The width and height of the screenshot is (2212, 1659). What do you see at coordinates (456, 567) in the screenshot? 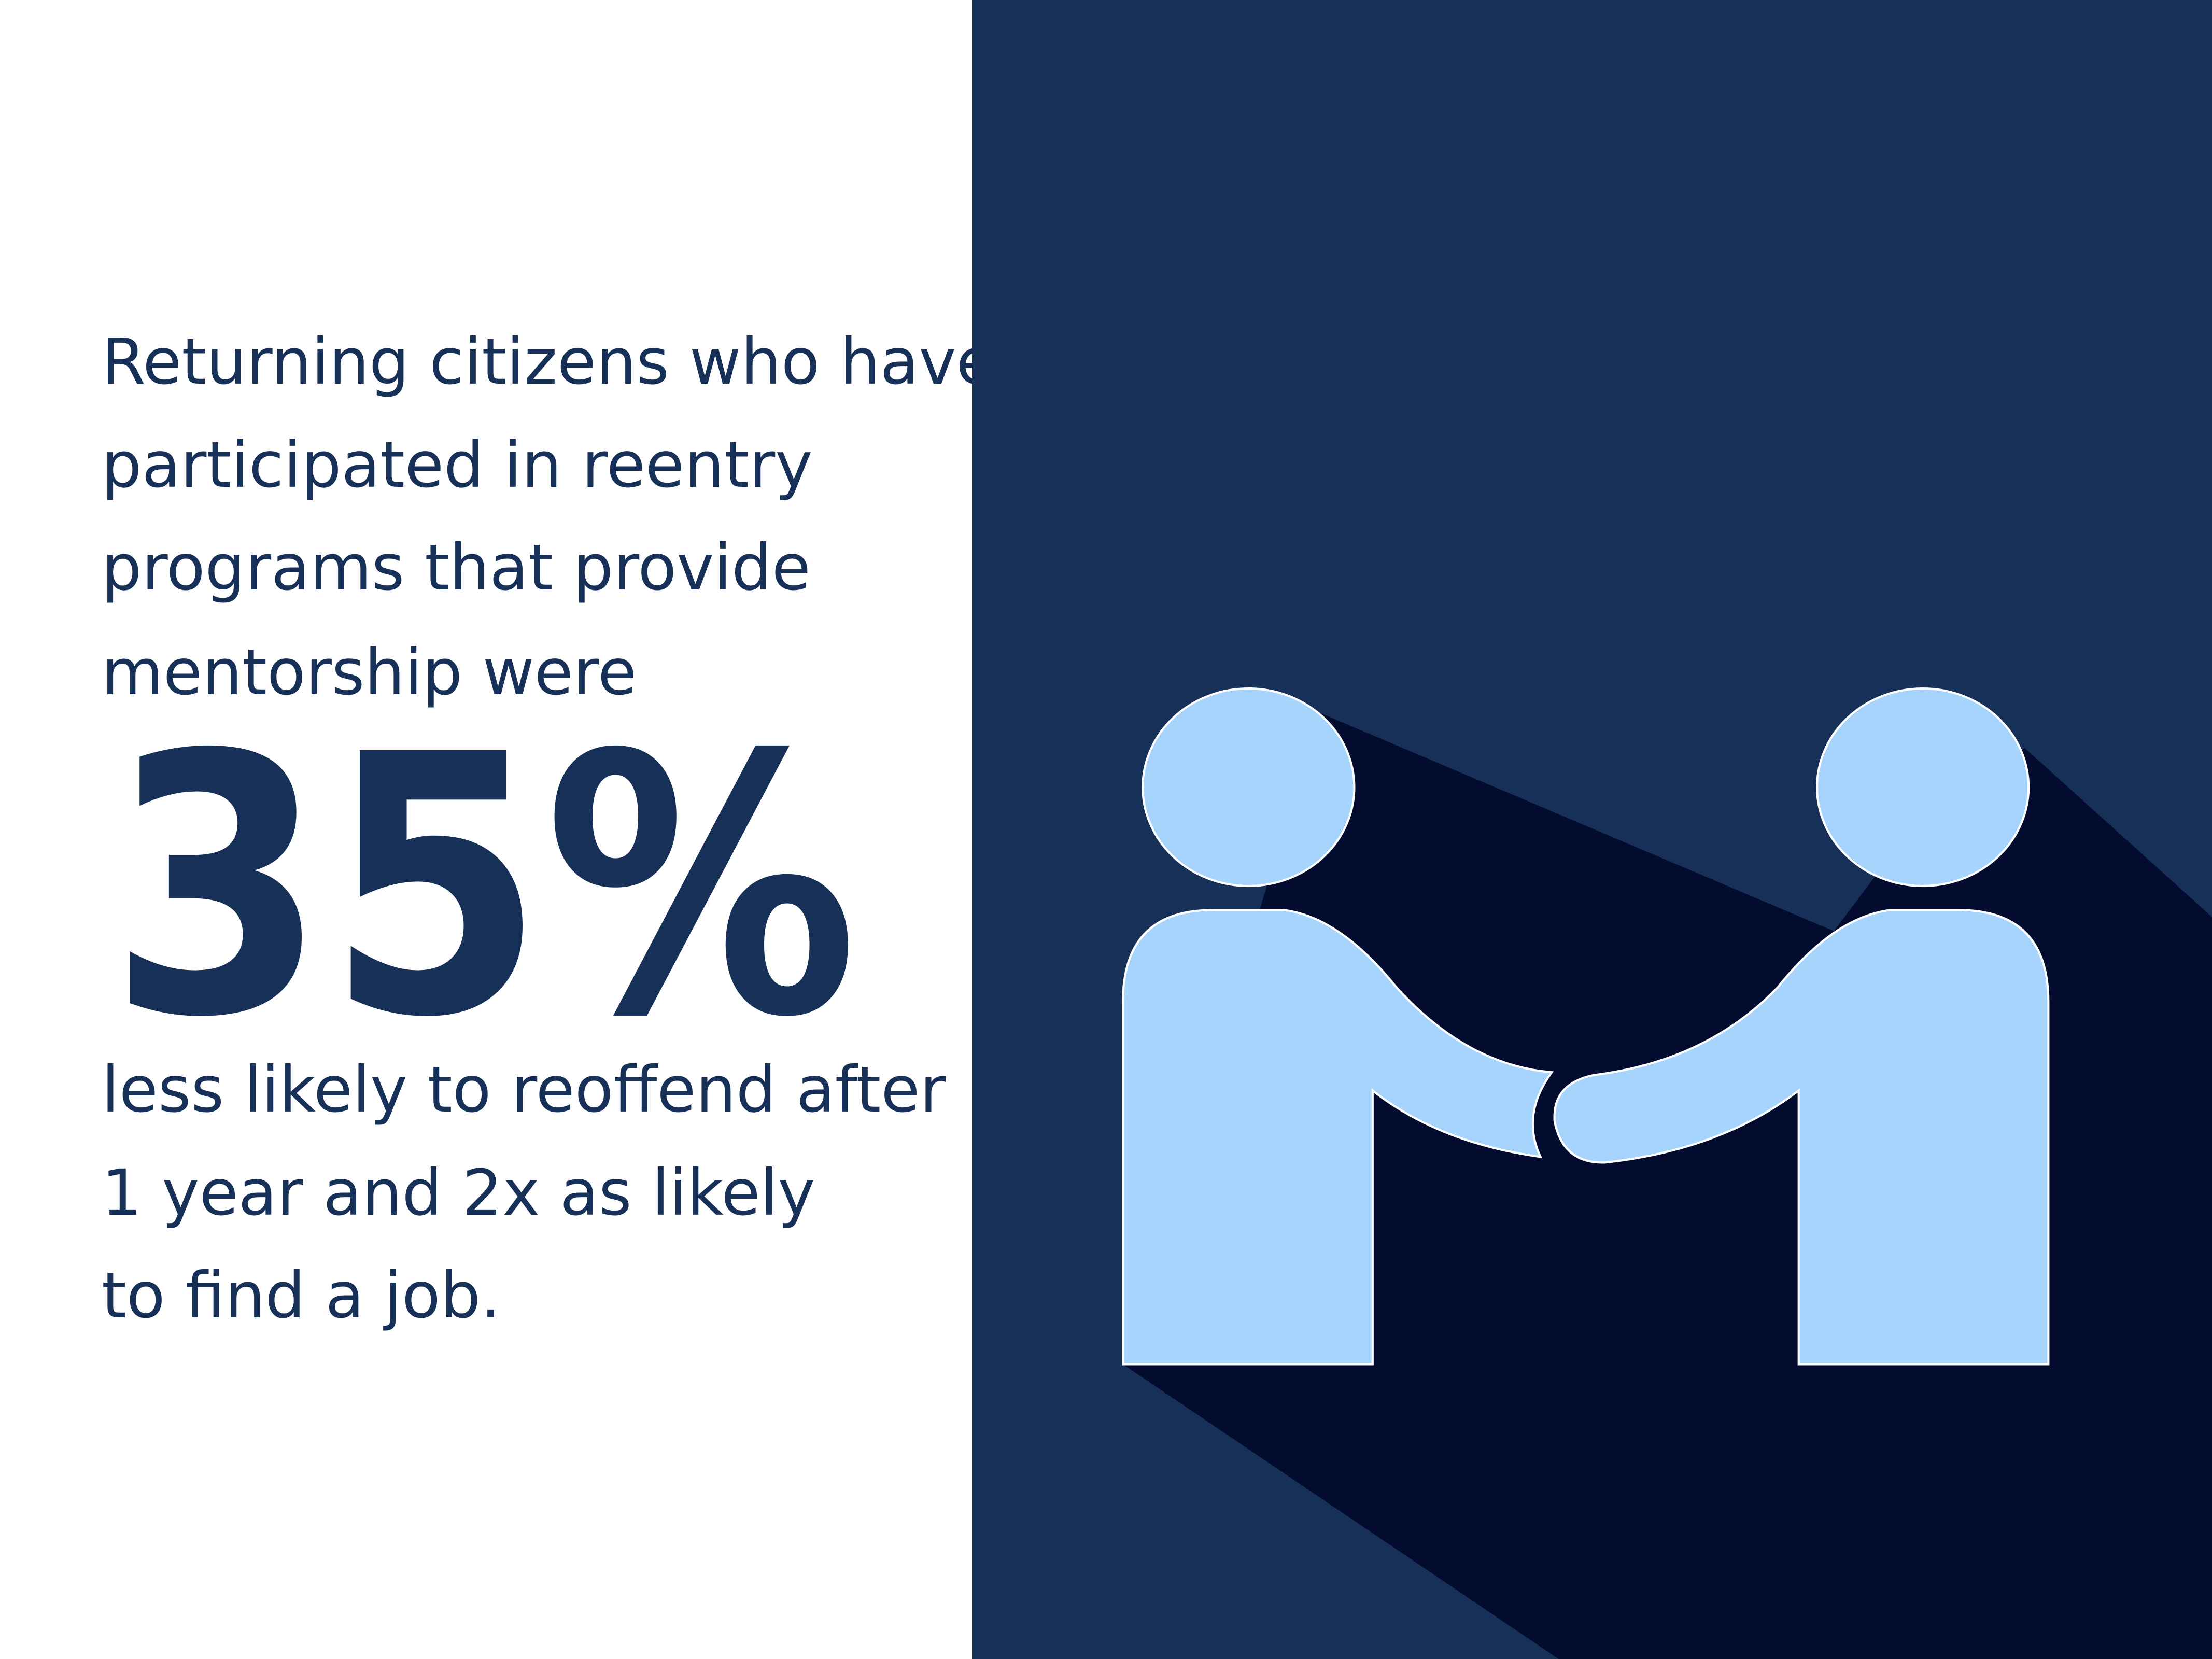
I see `intro-line: programs that provide` at bounding box center [456, 567].